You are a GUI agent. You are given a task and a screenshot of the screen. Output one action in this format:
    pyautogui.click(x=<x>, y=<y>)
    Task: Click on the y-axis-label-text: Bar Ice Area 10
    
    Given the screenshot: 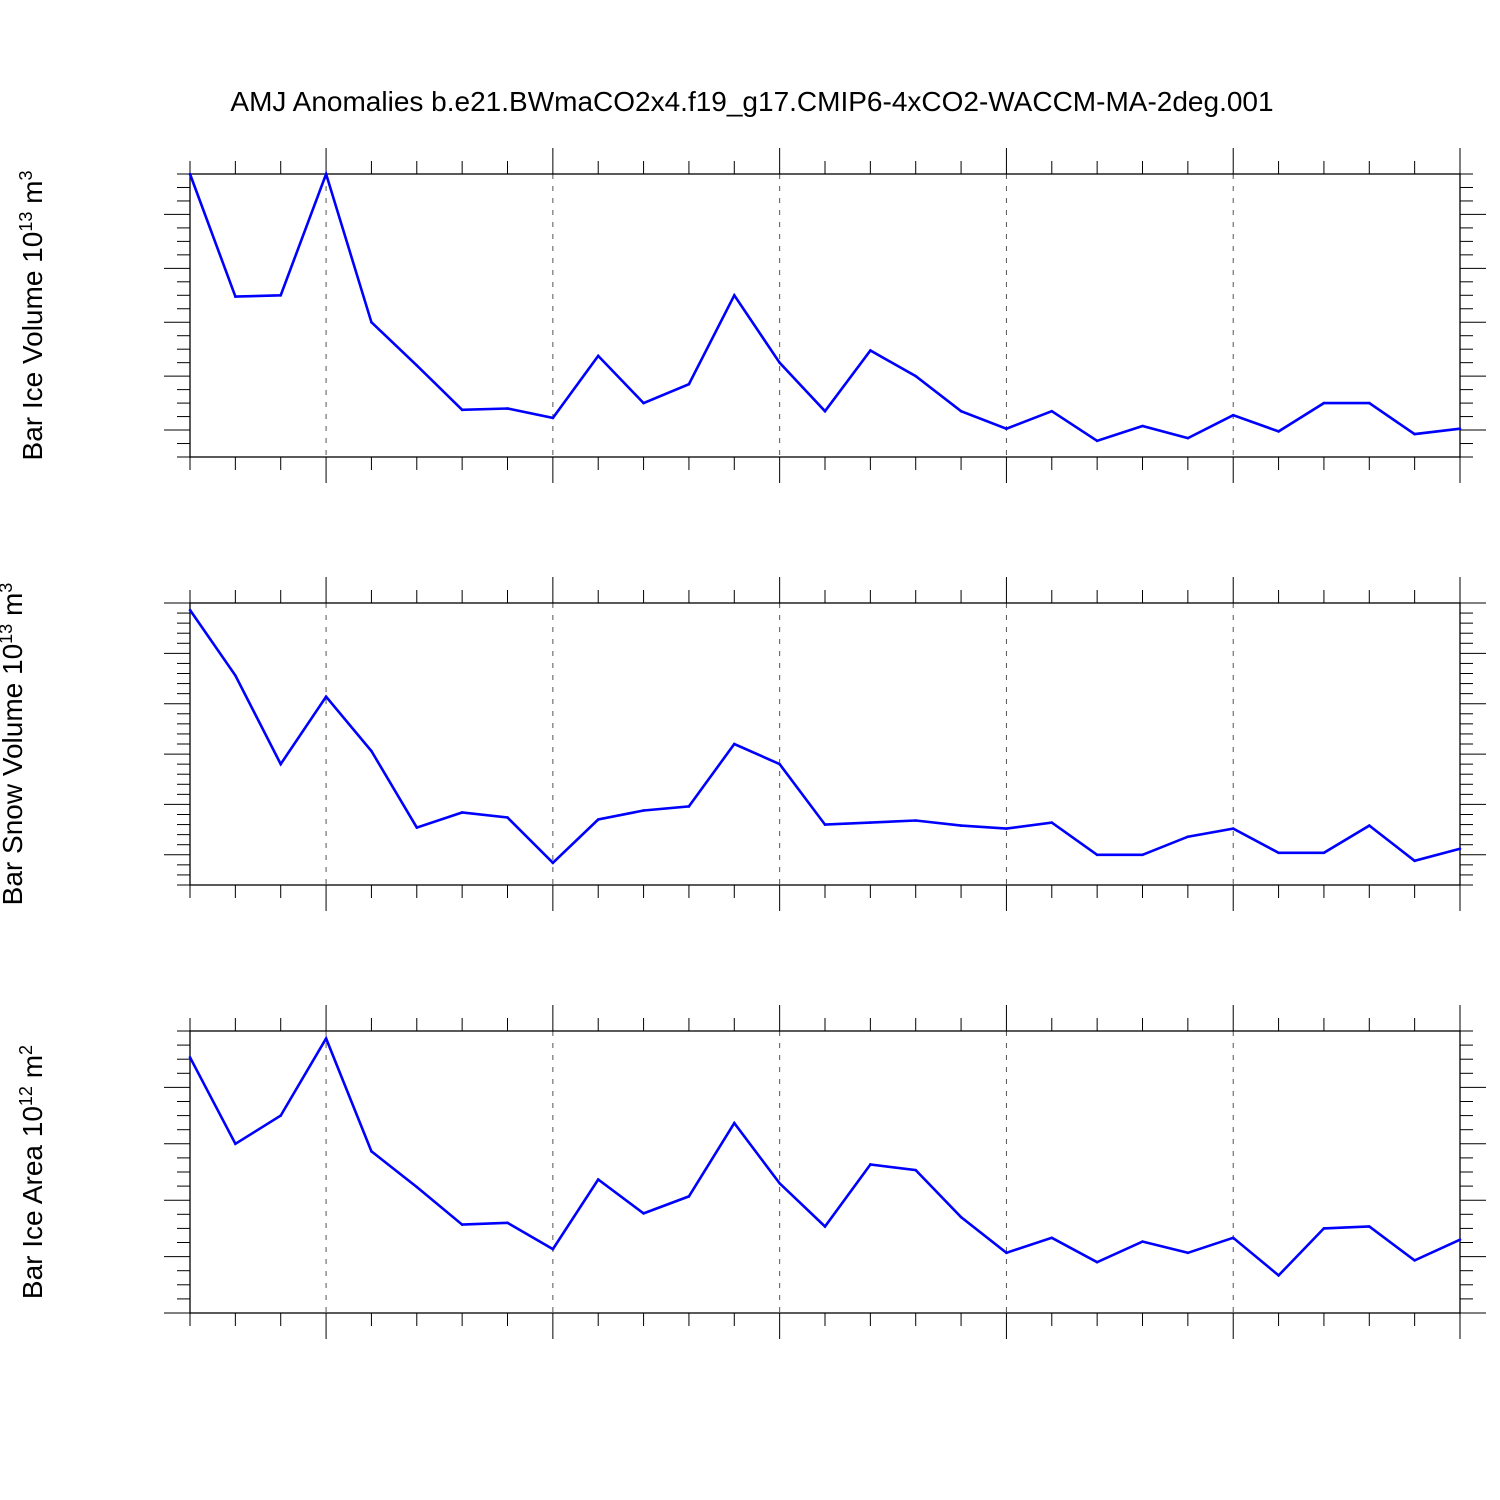 What is the action you would take?
    pyautogui.click(x=32, y=1202)
    